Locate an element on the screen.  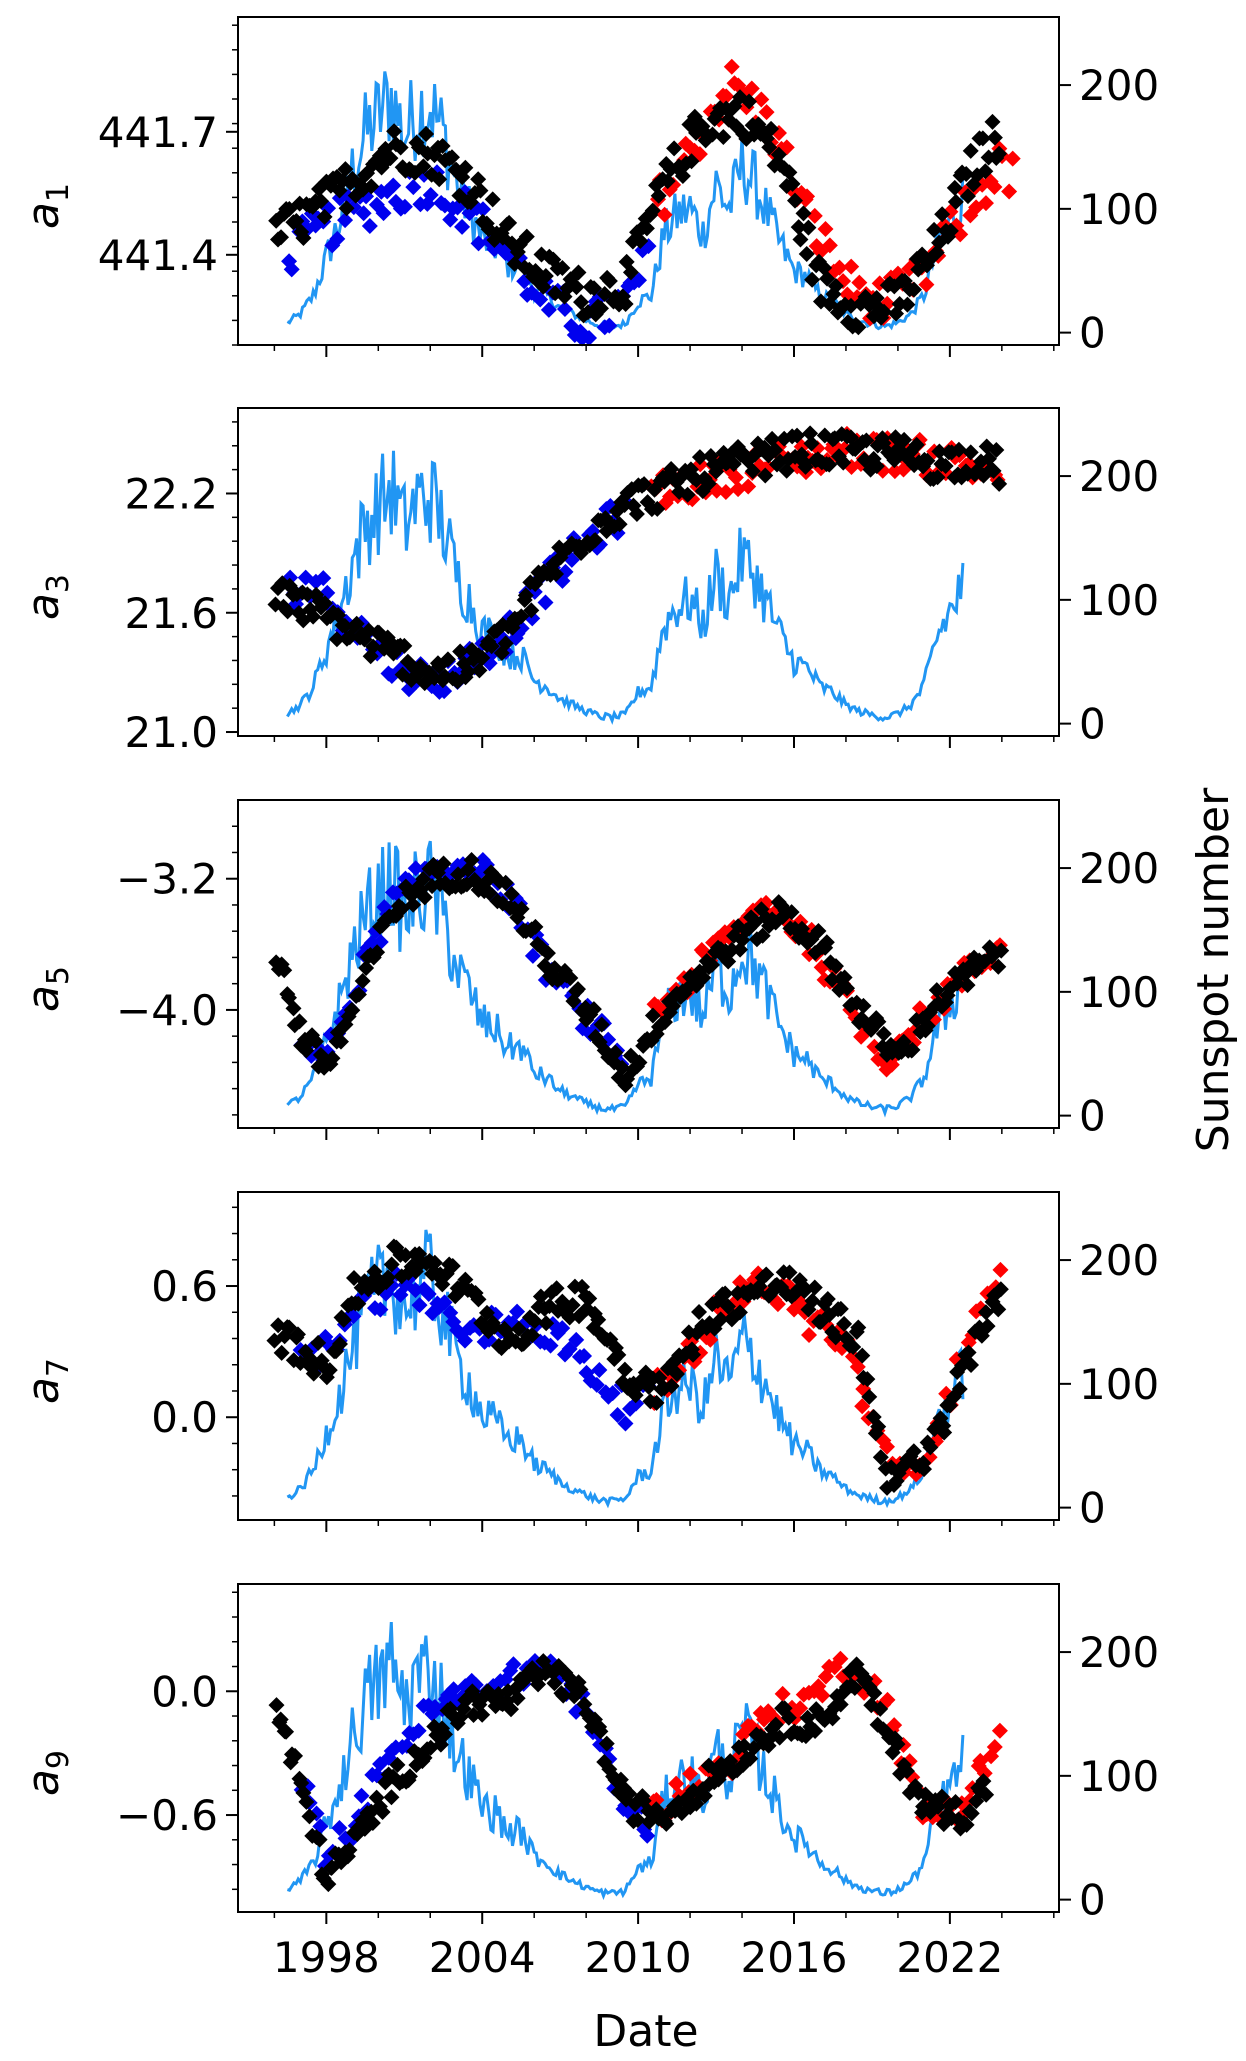
right-tick-label: 200 is located at coordinates (1119, 476).